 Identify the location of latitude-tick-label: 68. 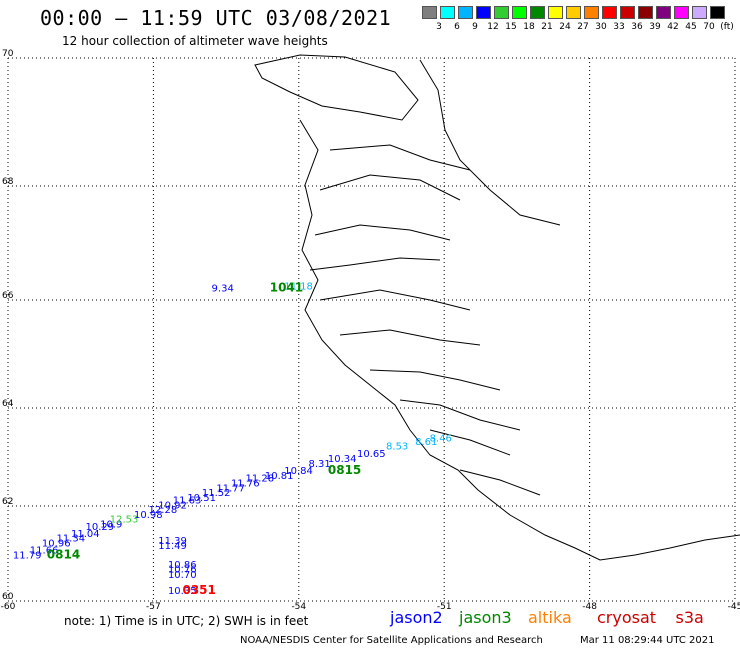
(8, 182).